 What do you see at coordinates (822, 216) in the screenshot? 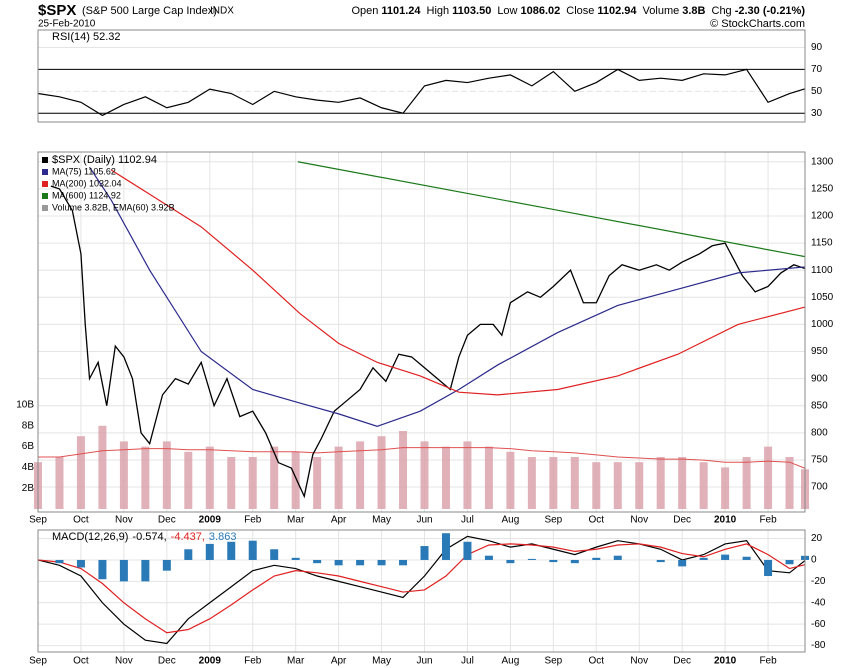
I see `y-tick-label: 1200` at bounding box center [822, 216].